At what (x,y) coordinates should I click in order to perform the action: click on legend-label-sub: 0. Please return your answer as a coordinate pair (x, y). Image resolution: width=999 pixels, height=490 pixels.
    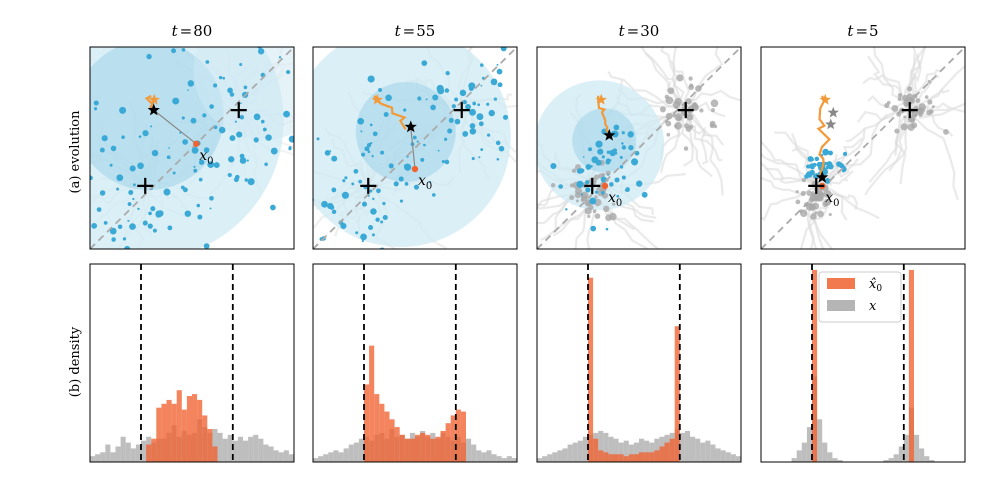
    Looking at the image, I should click on (879, 289).